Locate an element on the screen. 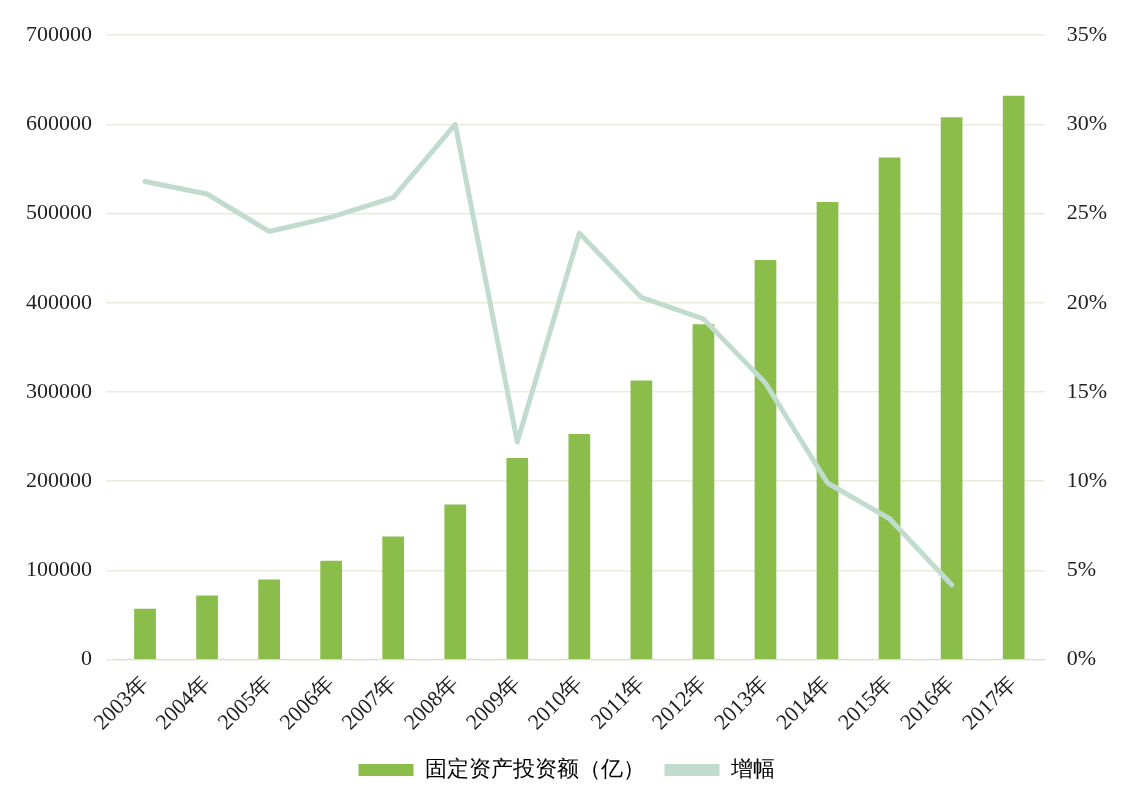  y2-tick-label: 20% is located at coordinates (1086, 301).